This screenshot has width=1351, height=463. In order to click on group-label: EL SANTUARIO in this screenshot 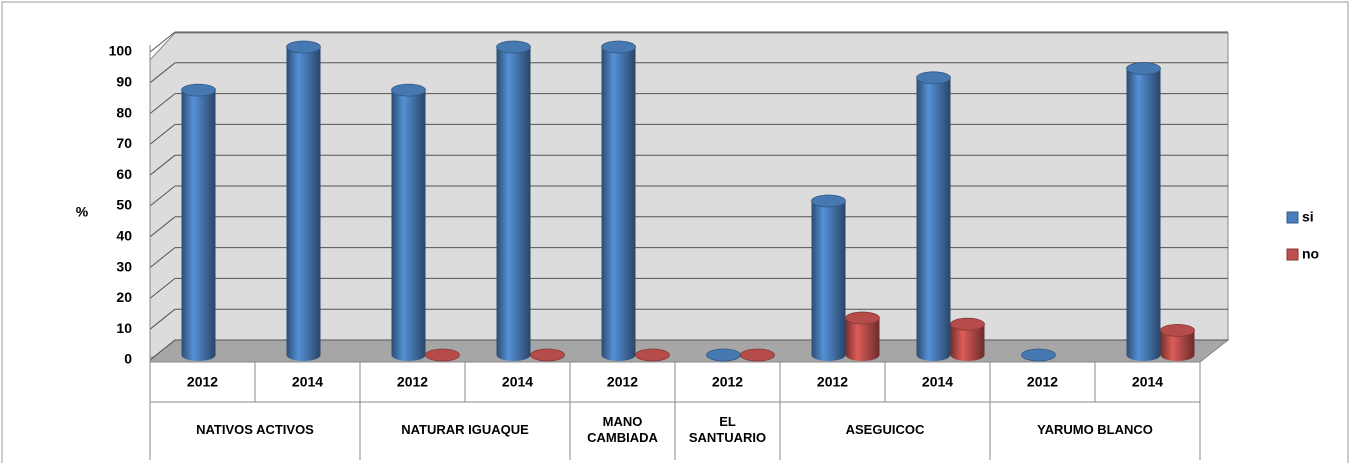, I will do `click(727, 429)`.